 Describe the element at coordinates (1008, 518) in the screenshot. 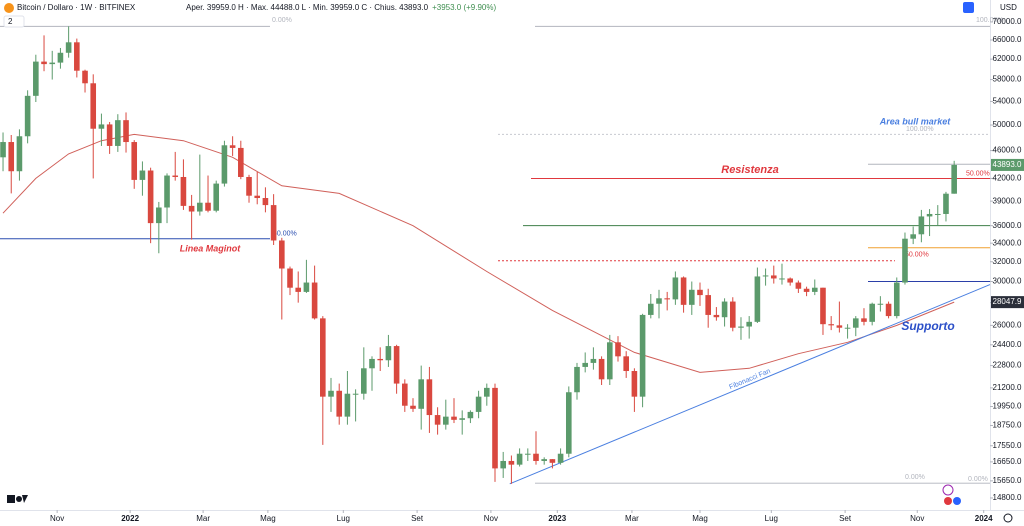

I see `gear-icon` at that location.